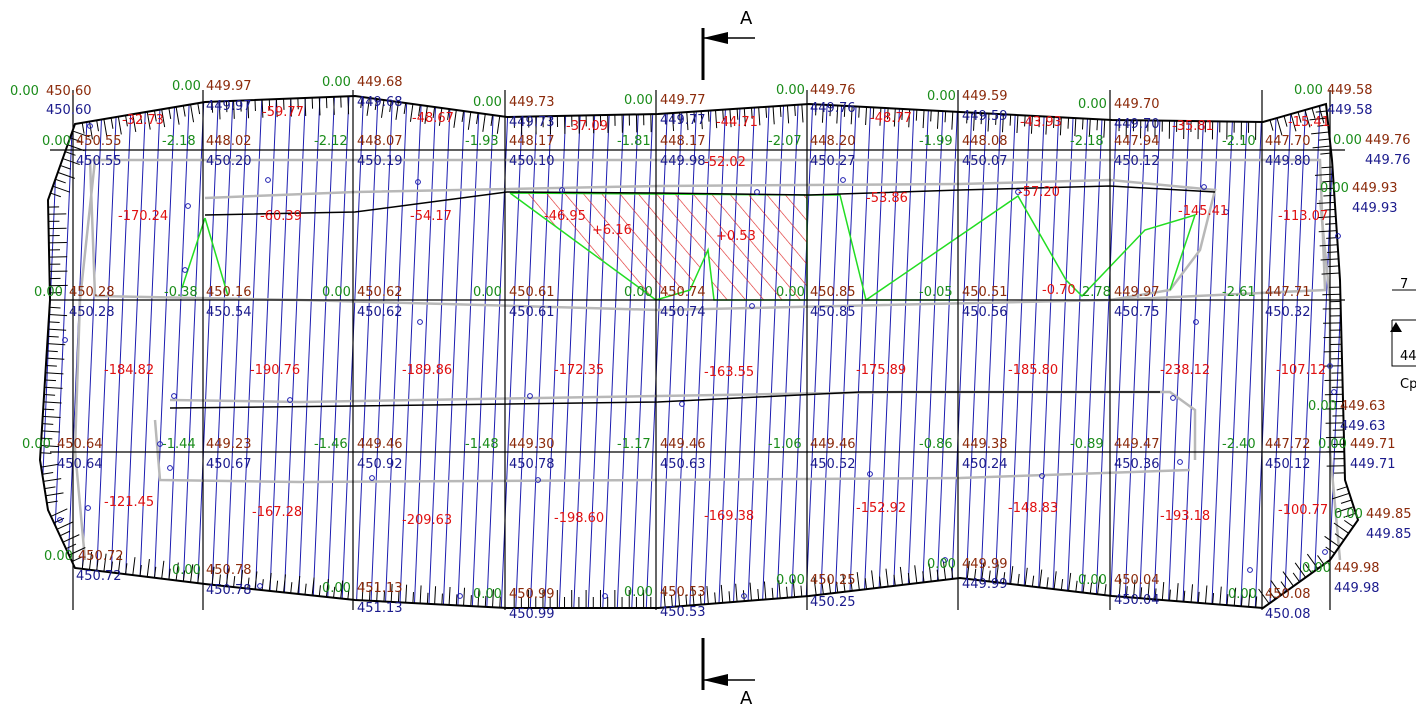 This screenshot has width=1416, height=706. What do you see at coordinates (1137, 600) in the screenshot?
I see `elevation-label: 450.04` at bounding box center [1137, 600].